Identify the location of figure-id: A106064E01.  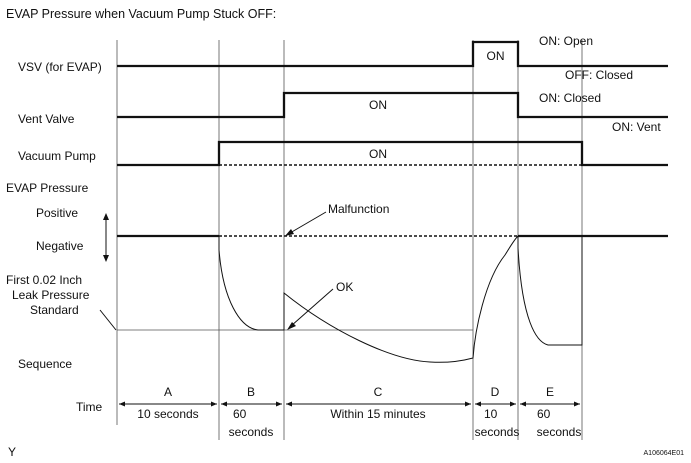
(664, 453).